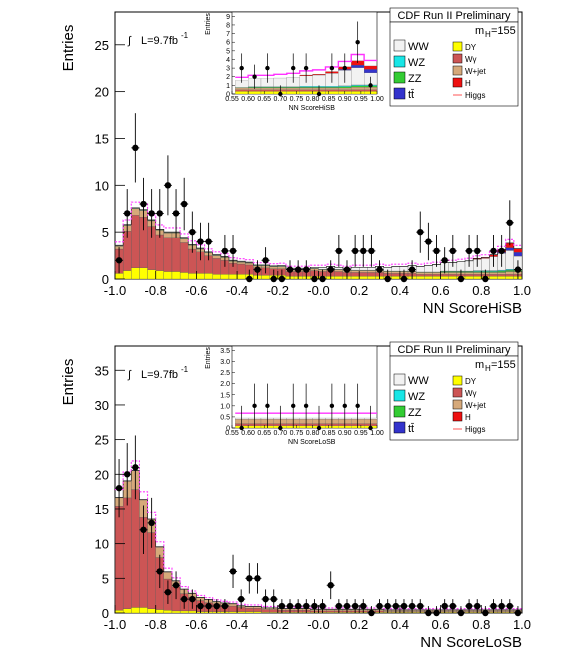  Describe the element at coordinates (454, 16) in the screenshot. I see `top-header: CDF Run II Preliminary` at that location.